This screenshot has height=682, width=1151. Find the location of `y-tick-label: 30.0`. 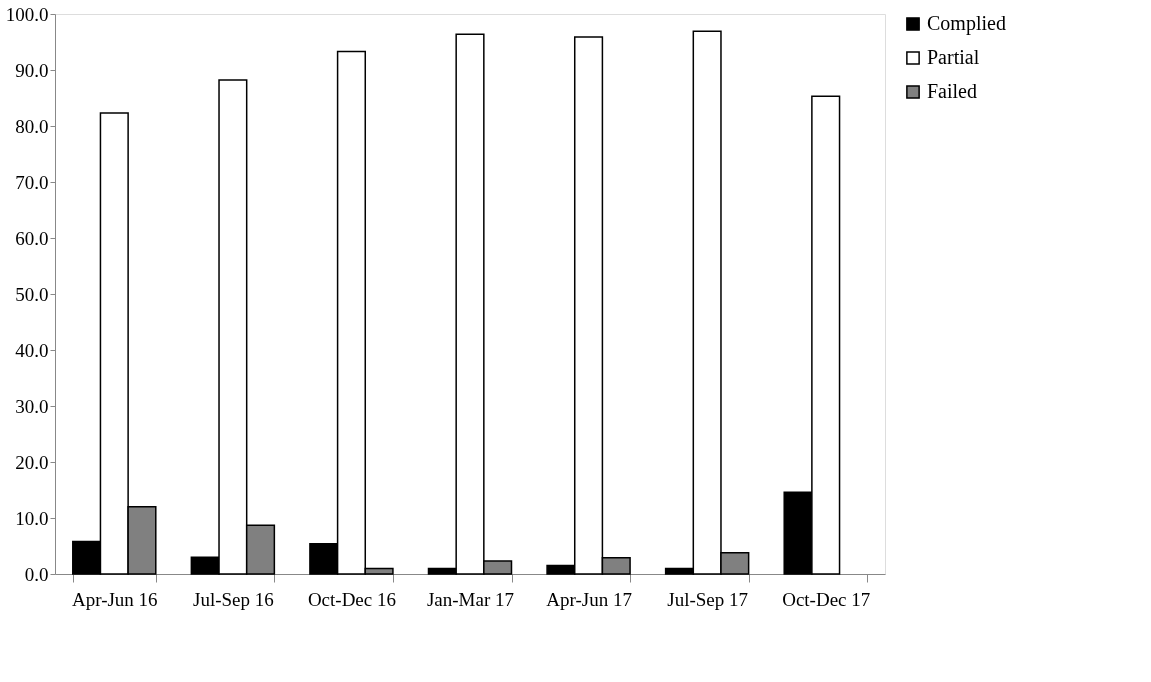

y-tick-label: 30.0 is located at coordinates (32, 406).